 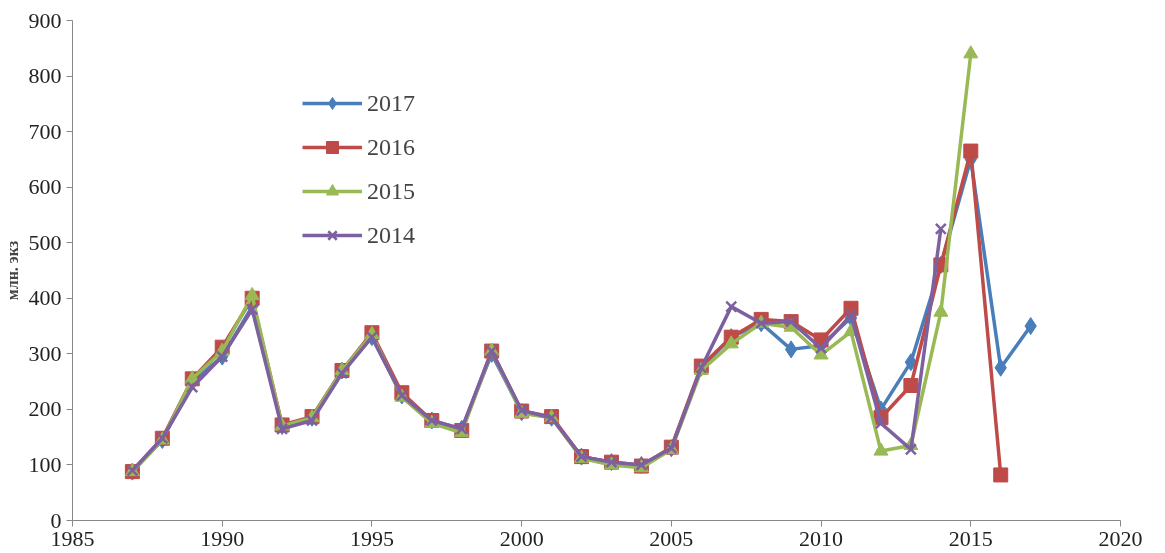 I want to click on y-tick-label: 600, so click(x=45, y=187).